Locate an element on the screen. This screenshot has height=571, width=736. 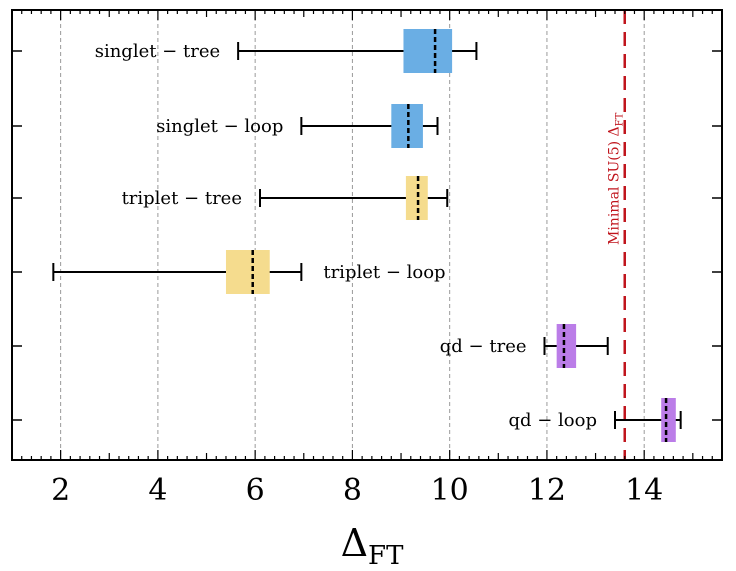
box-row: singlet − tree is located at coordinates (286, 51).